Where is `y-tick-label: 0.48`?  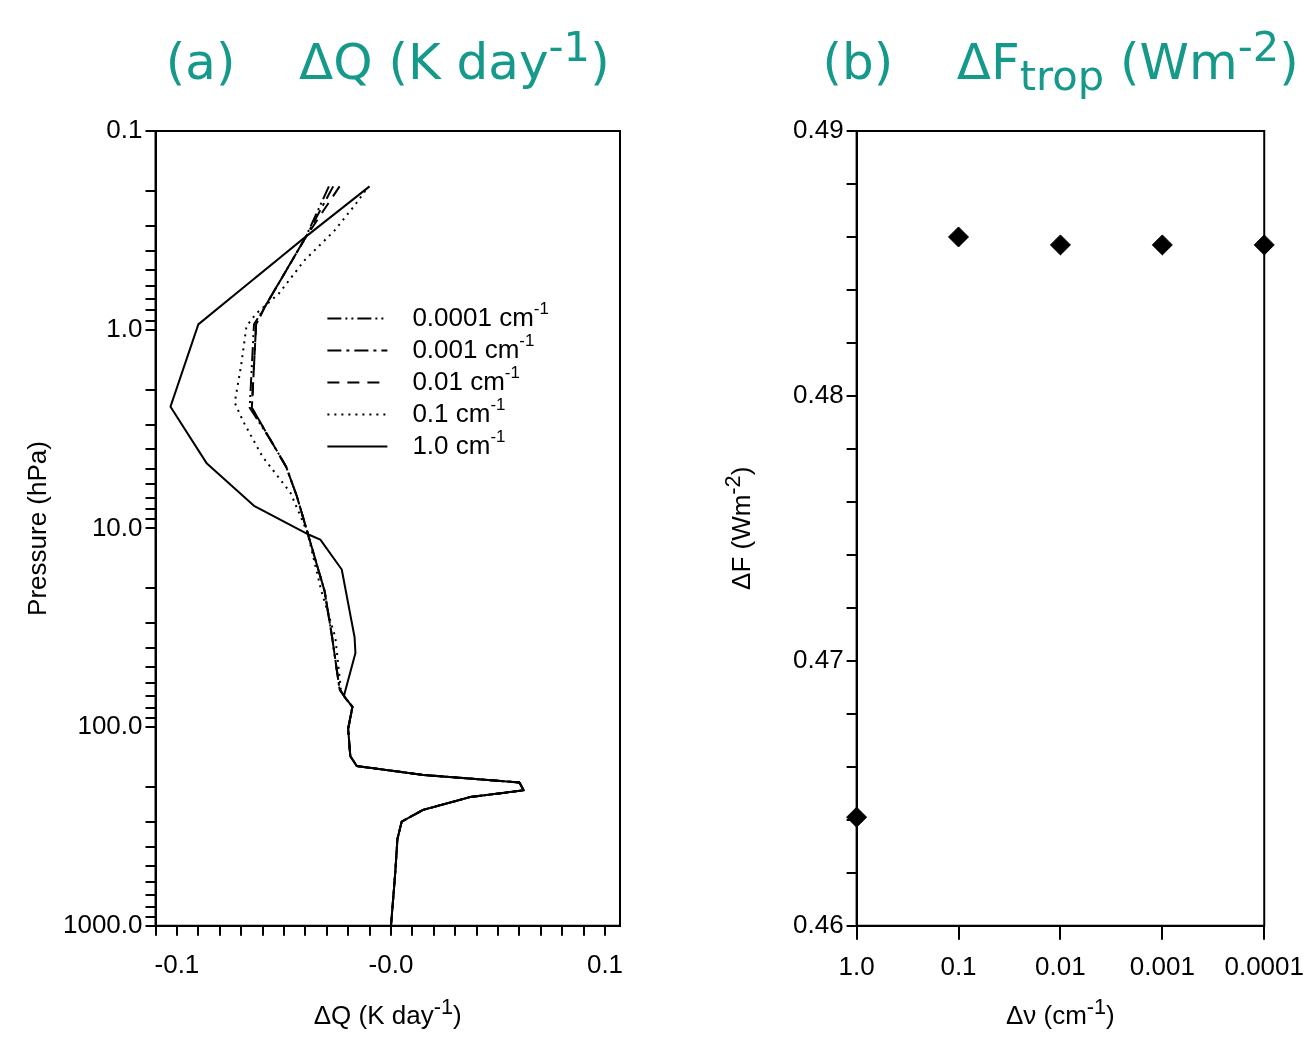
y-tick-label: 0.48 is located at coordinates (818, 394).